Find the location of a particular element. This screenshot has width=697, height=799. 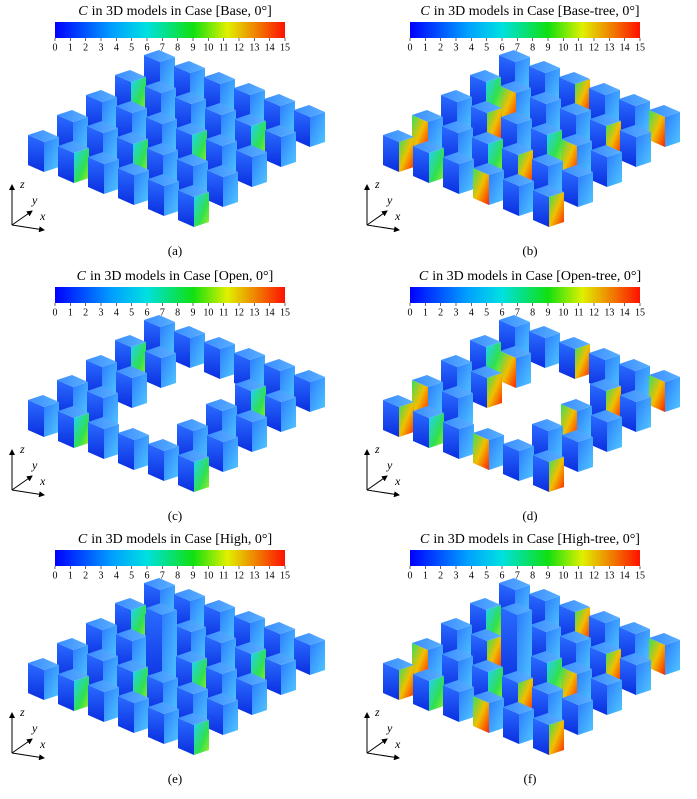

colorbar is located at coordinates (525, 295).